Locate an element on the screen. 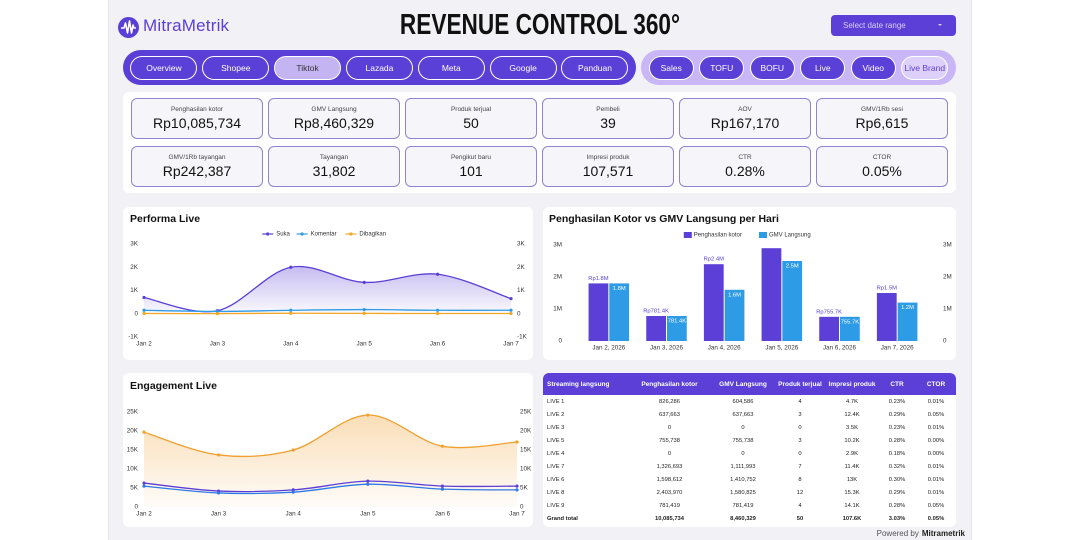 The height and width of the screenshot is (540, 1080). kpi-label: Tayangan is located at coordinates (334, 157).